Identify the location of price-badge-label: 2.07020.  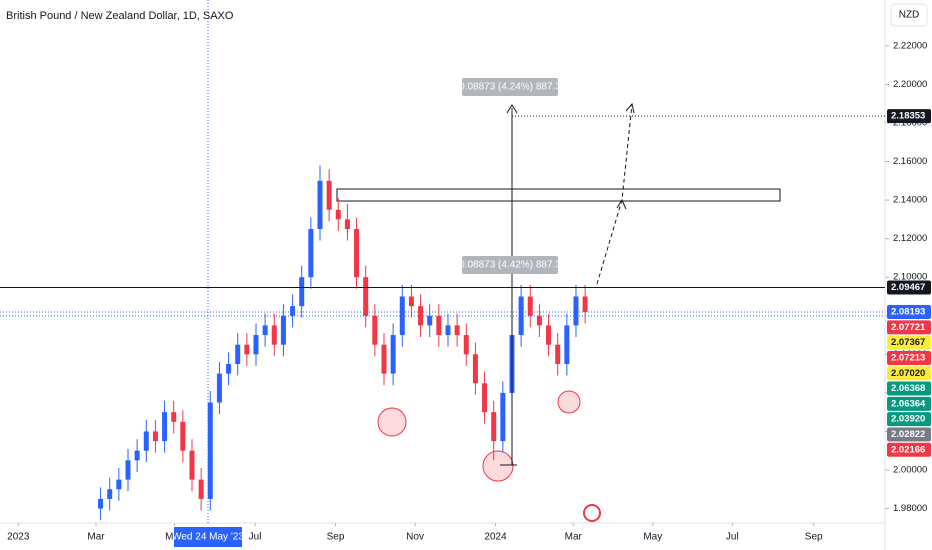
(908, 373).